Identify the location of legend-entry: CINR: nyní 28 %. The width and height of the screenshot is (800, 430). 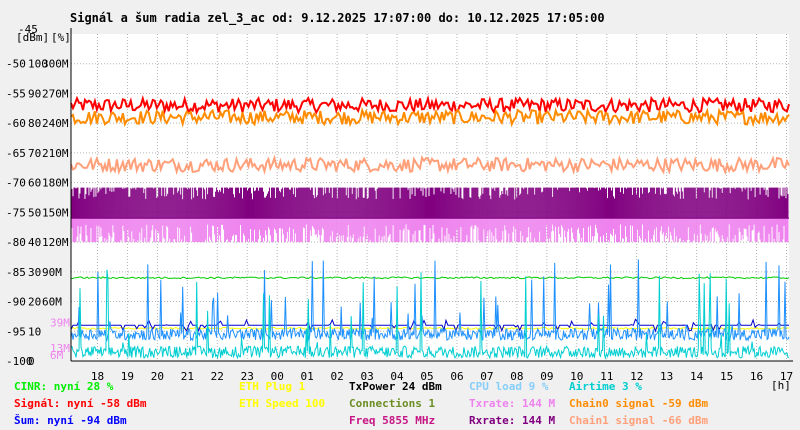
(64, 386).